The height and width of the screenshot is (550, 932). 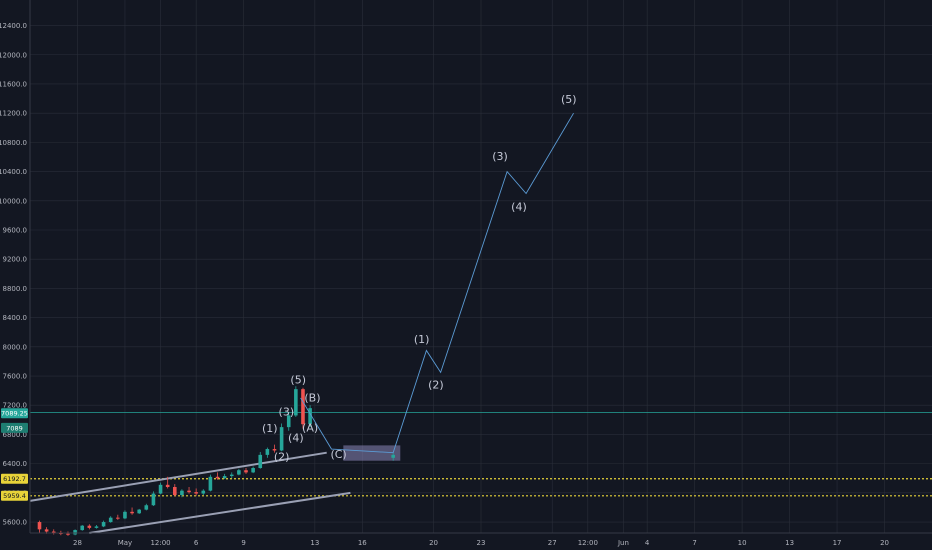 What do you see at coordinates (314, 543) in the screenshot?
I see `time-tick-label: 13` at bounding box center [314, 543].